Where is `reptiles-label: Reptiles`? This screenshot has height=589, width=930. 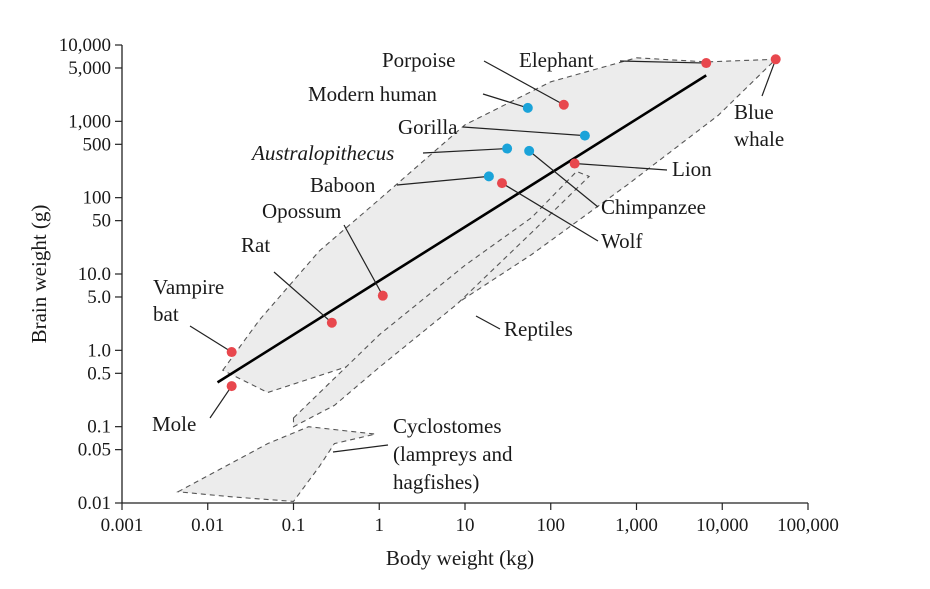
reptiles-label: Reptiles is located at coordinates (538, 329).